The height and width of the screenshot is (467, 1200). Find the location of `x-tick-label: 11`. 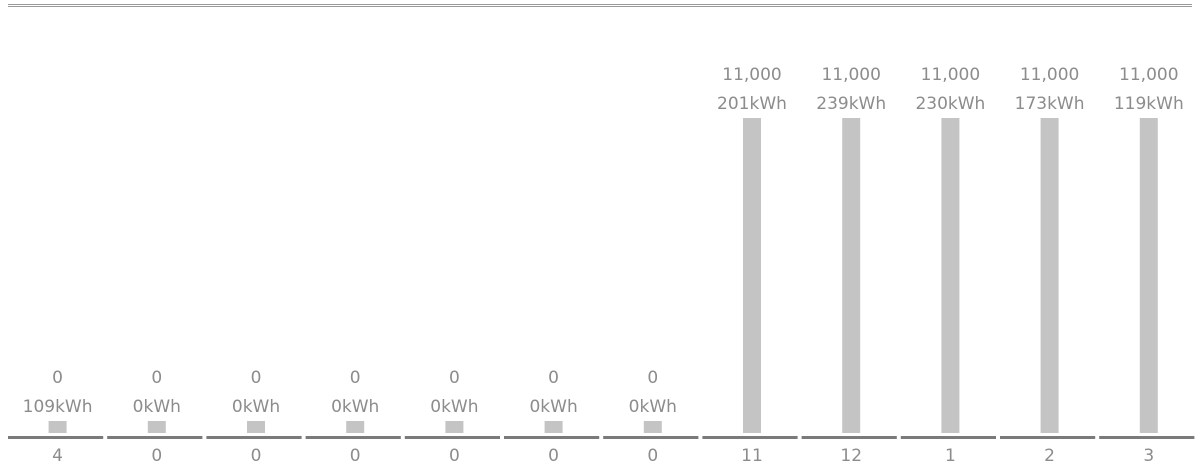

x-tick-label: 11 is located at coordinates (752, 456).